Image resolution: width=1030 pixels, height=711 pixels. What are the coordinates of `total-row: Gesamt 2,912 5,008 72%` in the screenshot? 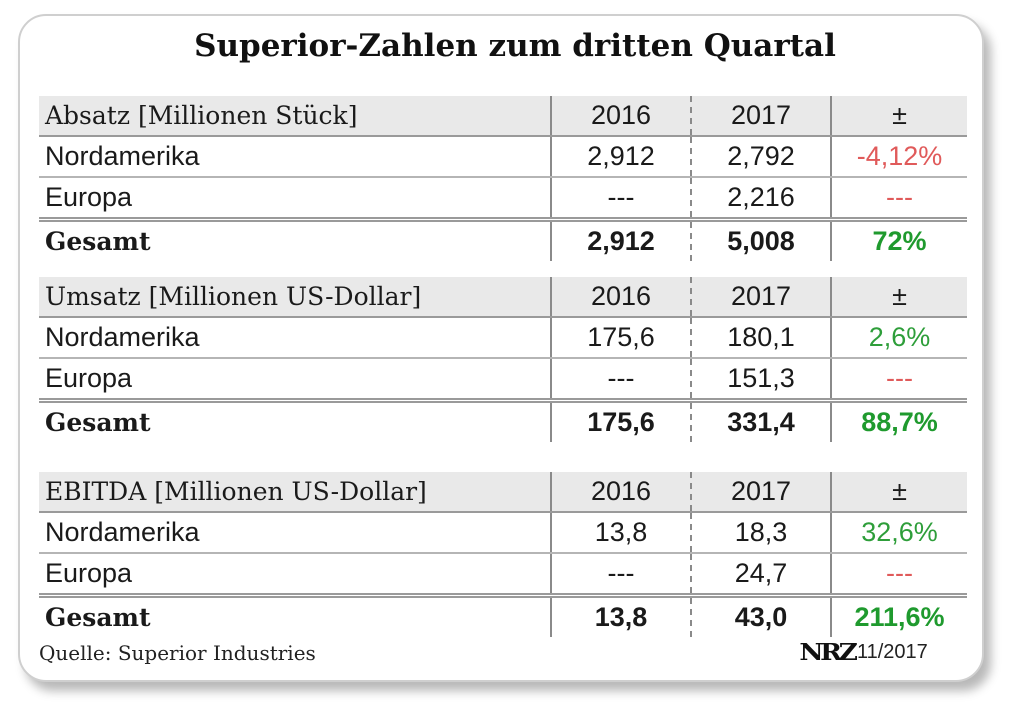 It's located at (503, 240).